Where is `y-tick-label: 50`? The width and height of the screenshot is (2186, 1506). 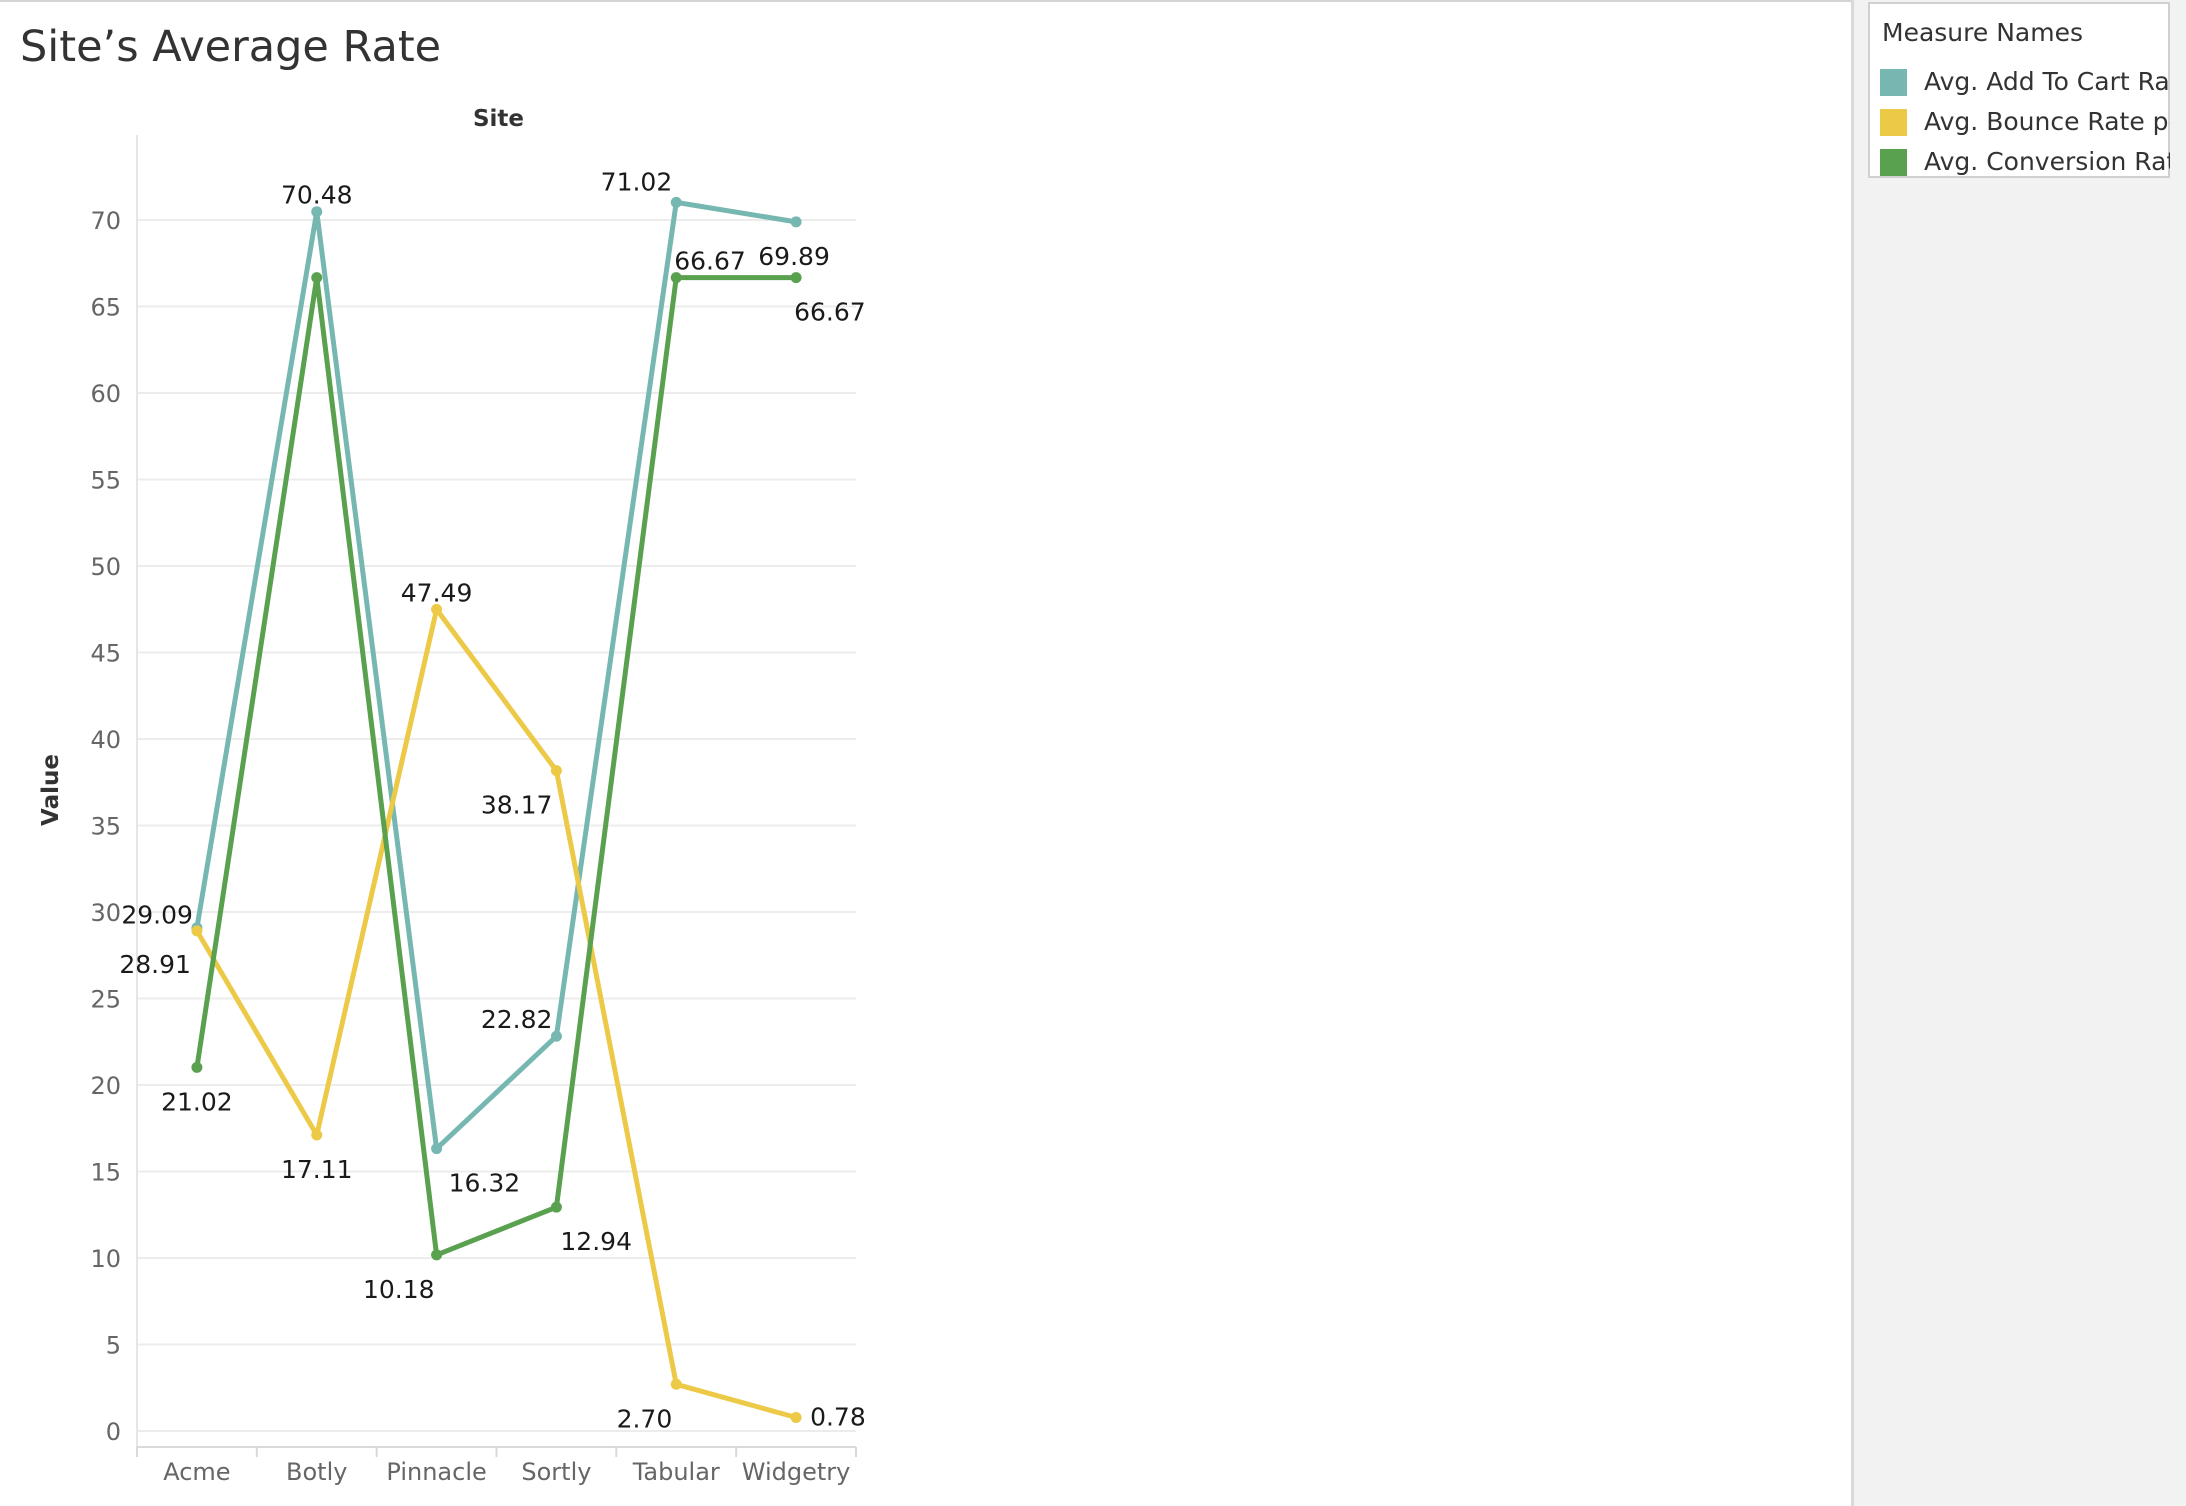 y-tick-label: 50 is located at coordinates (105, 567).